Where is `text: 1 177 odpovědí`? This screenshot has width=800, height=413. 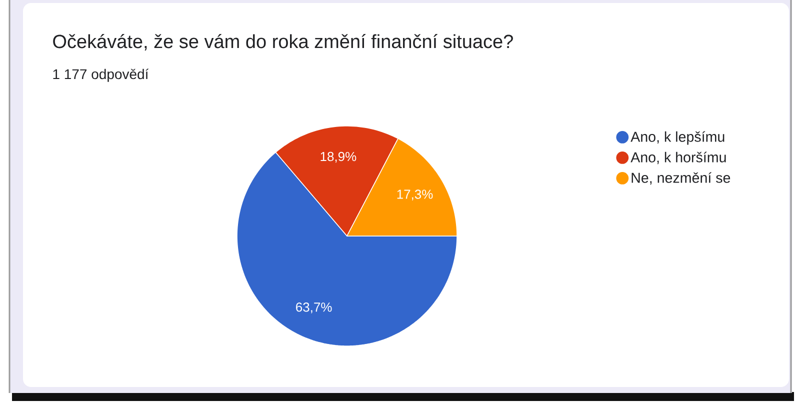 text: 1 177 odpovědí is located at coordinates (101, 75).